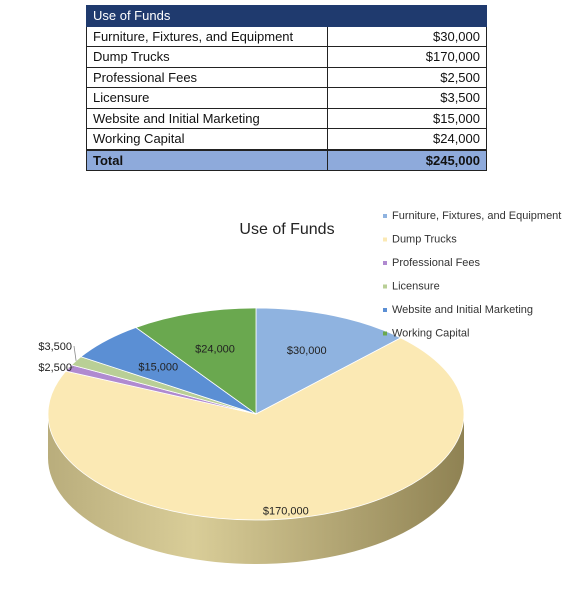  I want to click on row-amount: $3,500, so click(407, 98).